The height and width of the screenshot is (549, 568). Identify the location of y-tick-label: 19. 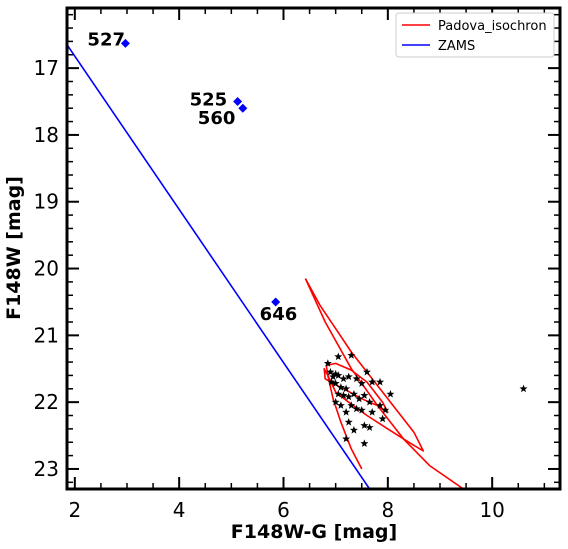
(46, 202).